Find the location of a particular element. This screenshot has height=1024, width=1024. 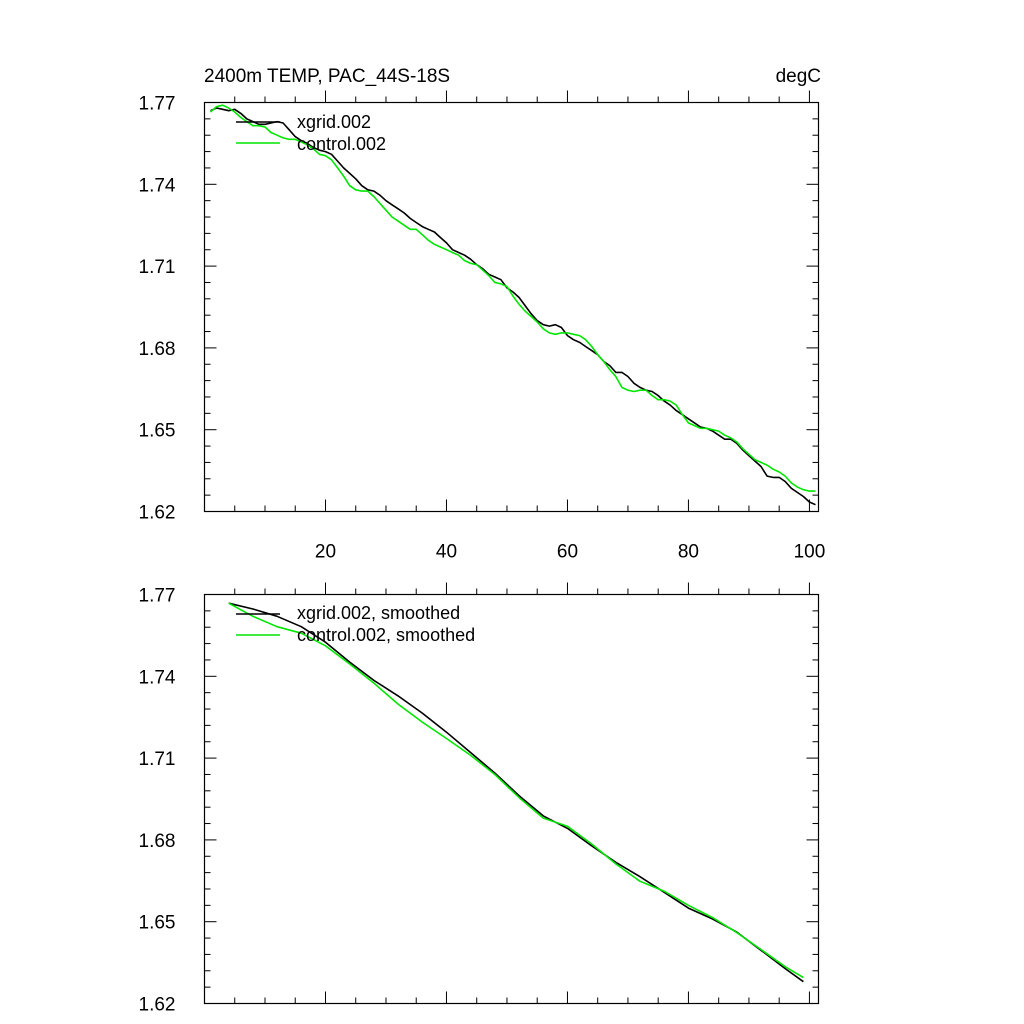

chart-title: 2400m TEMP, PAC_44S-18S is located at coordinates (327, 76).